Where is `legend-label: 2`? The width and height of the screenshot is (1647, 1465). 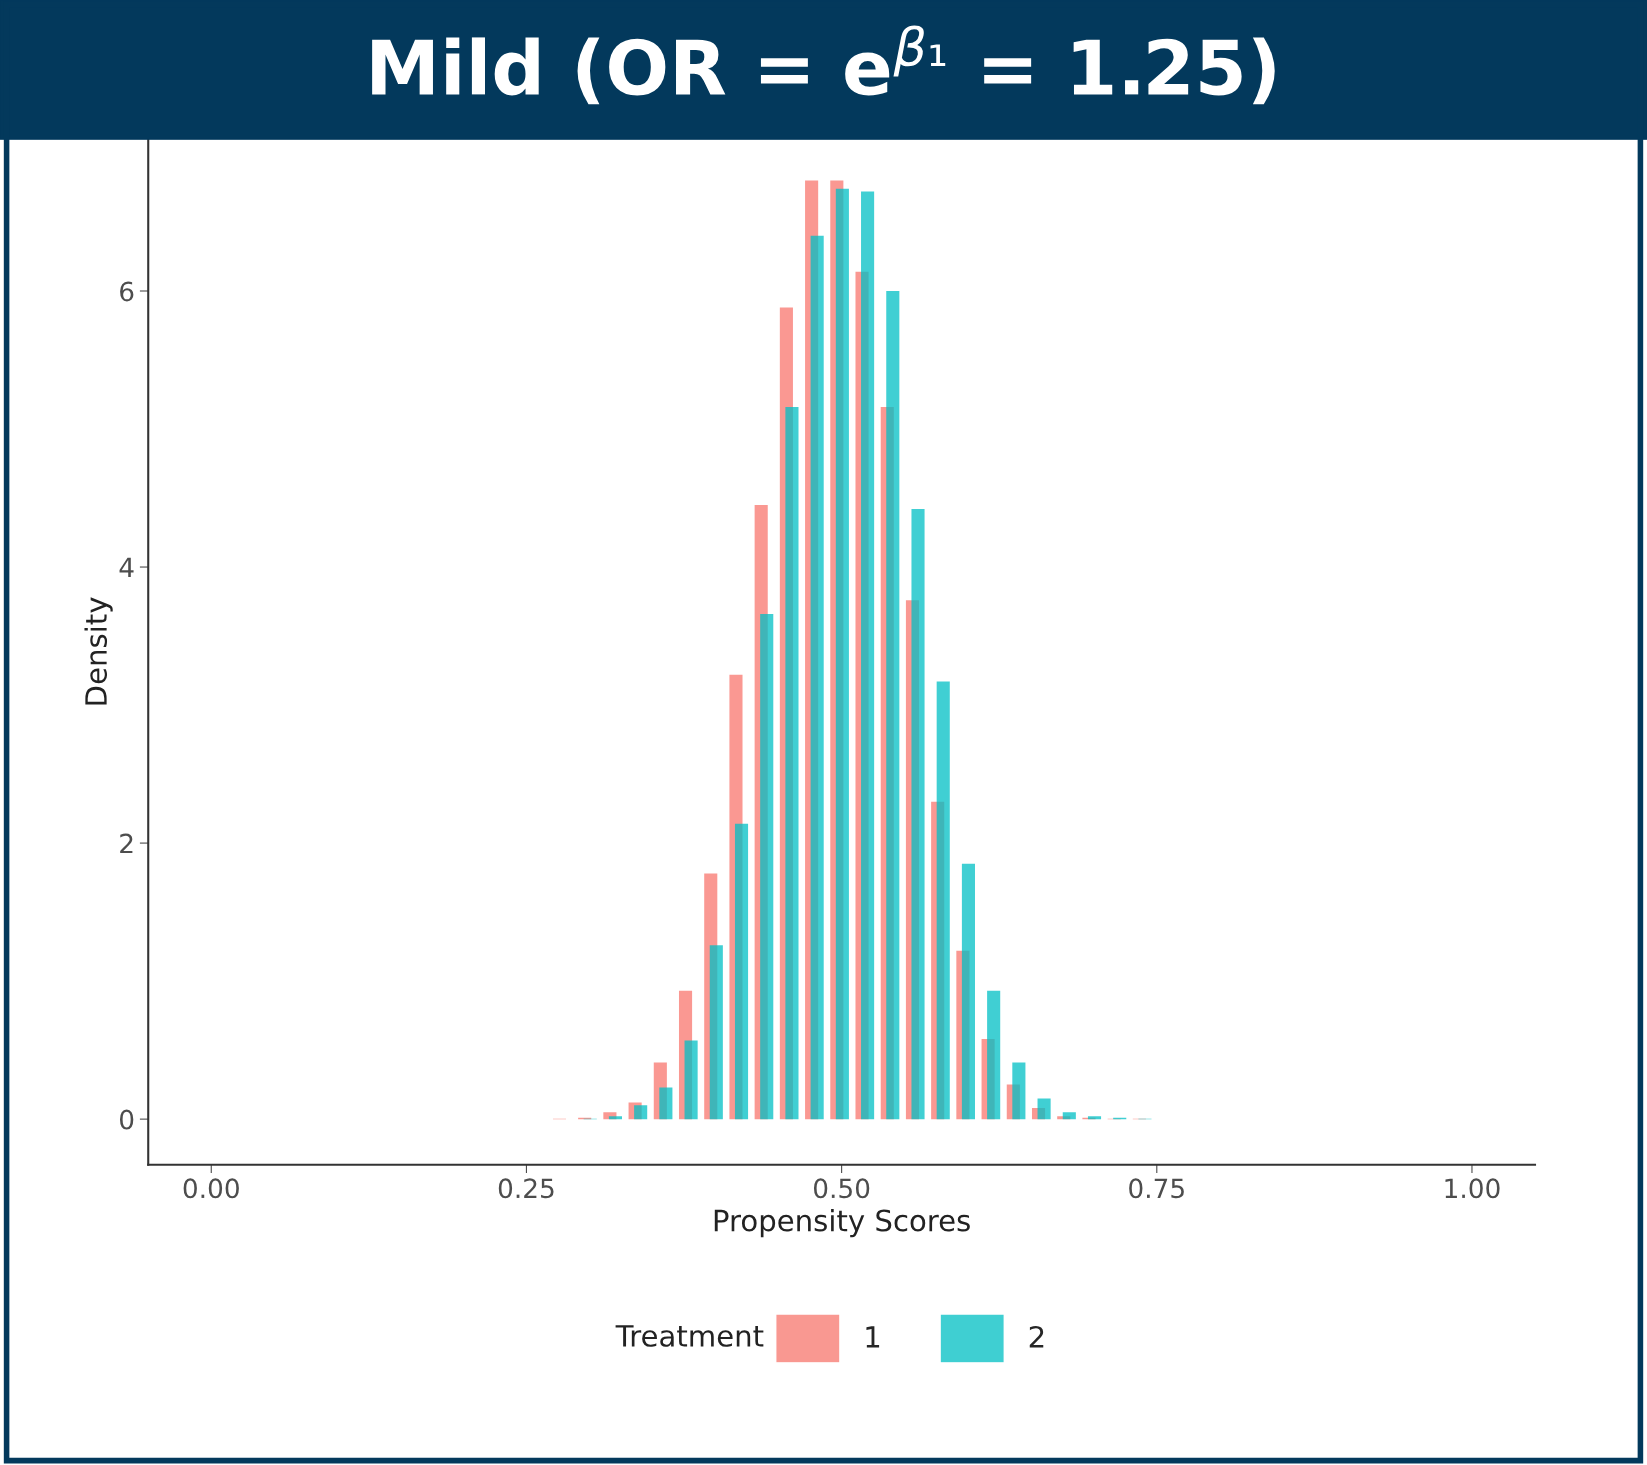 legend-label: 2 is located at coordinates (1036, 1336).